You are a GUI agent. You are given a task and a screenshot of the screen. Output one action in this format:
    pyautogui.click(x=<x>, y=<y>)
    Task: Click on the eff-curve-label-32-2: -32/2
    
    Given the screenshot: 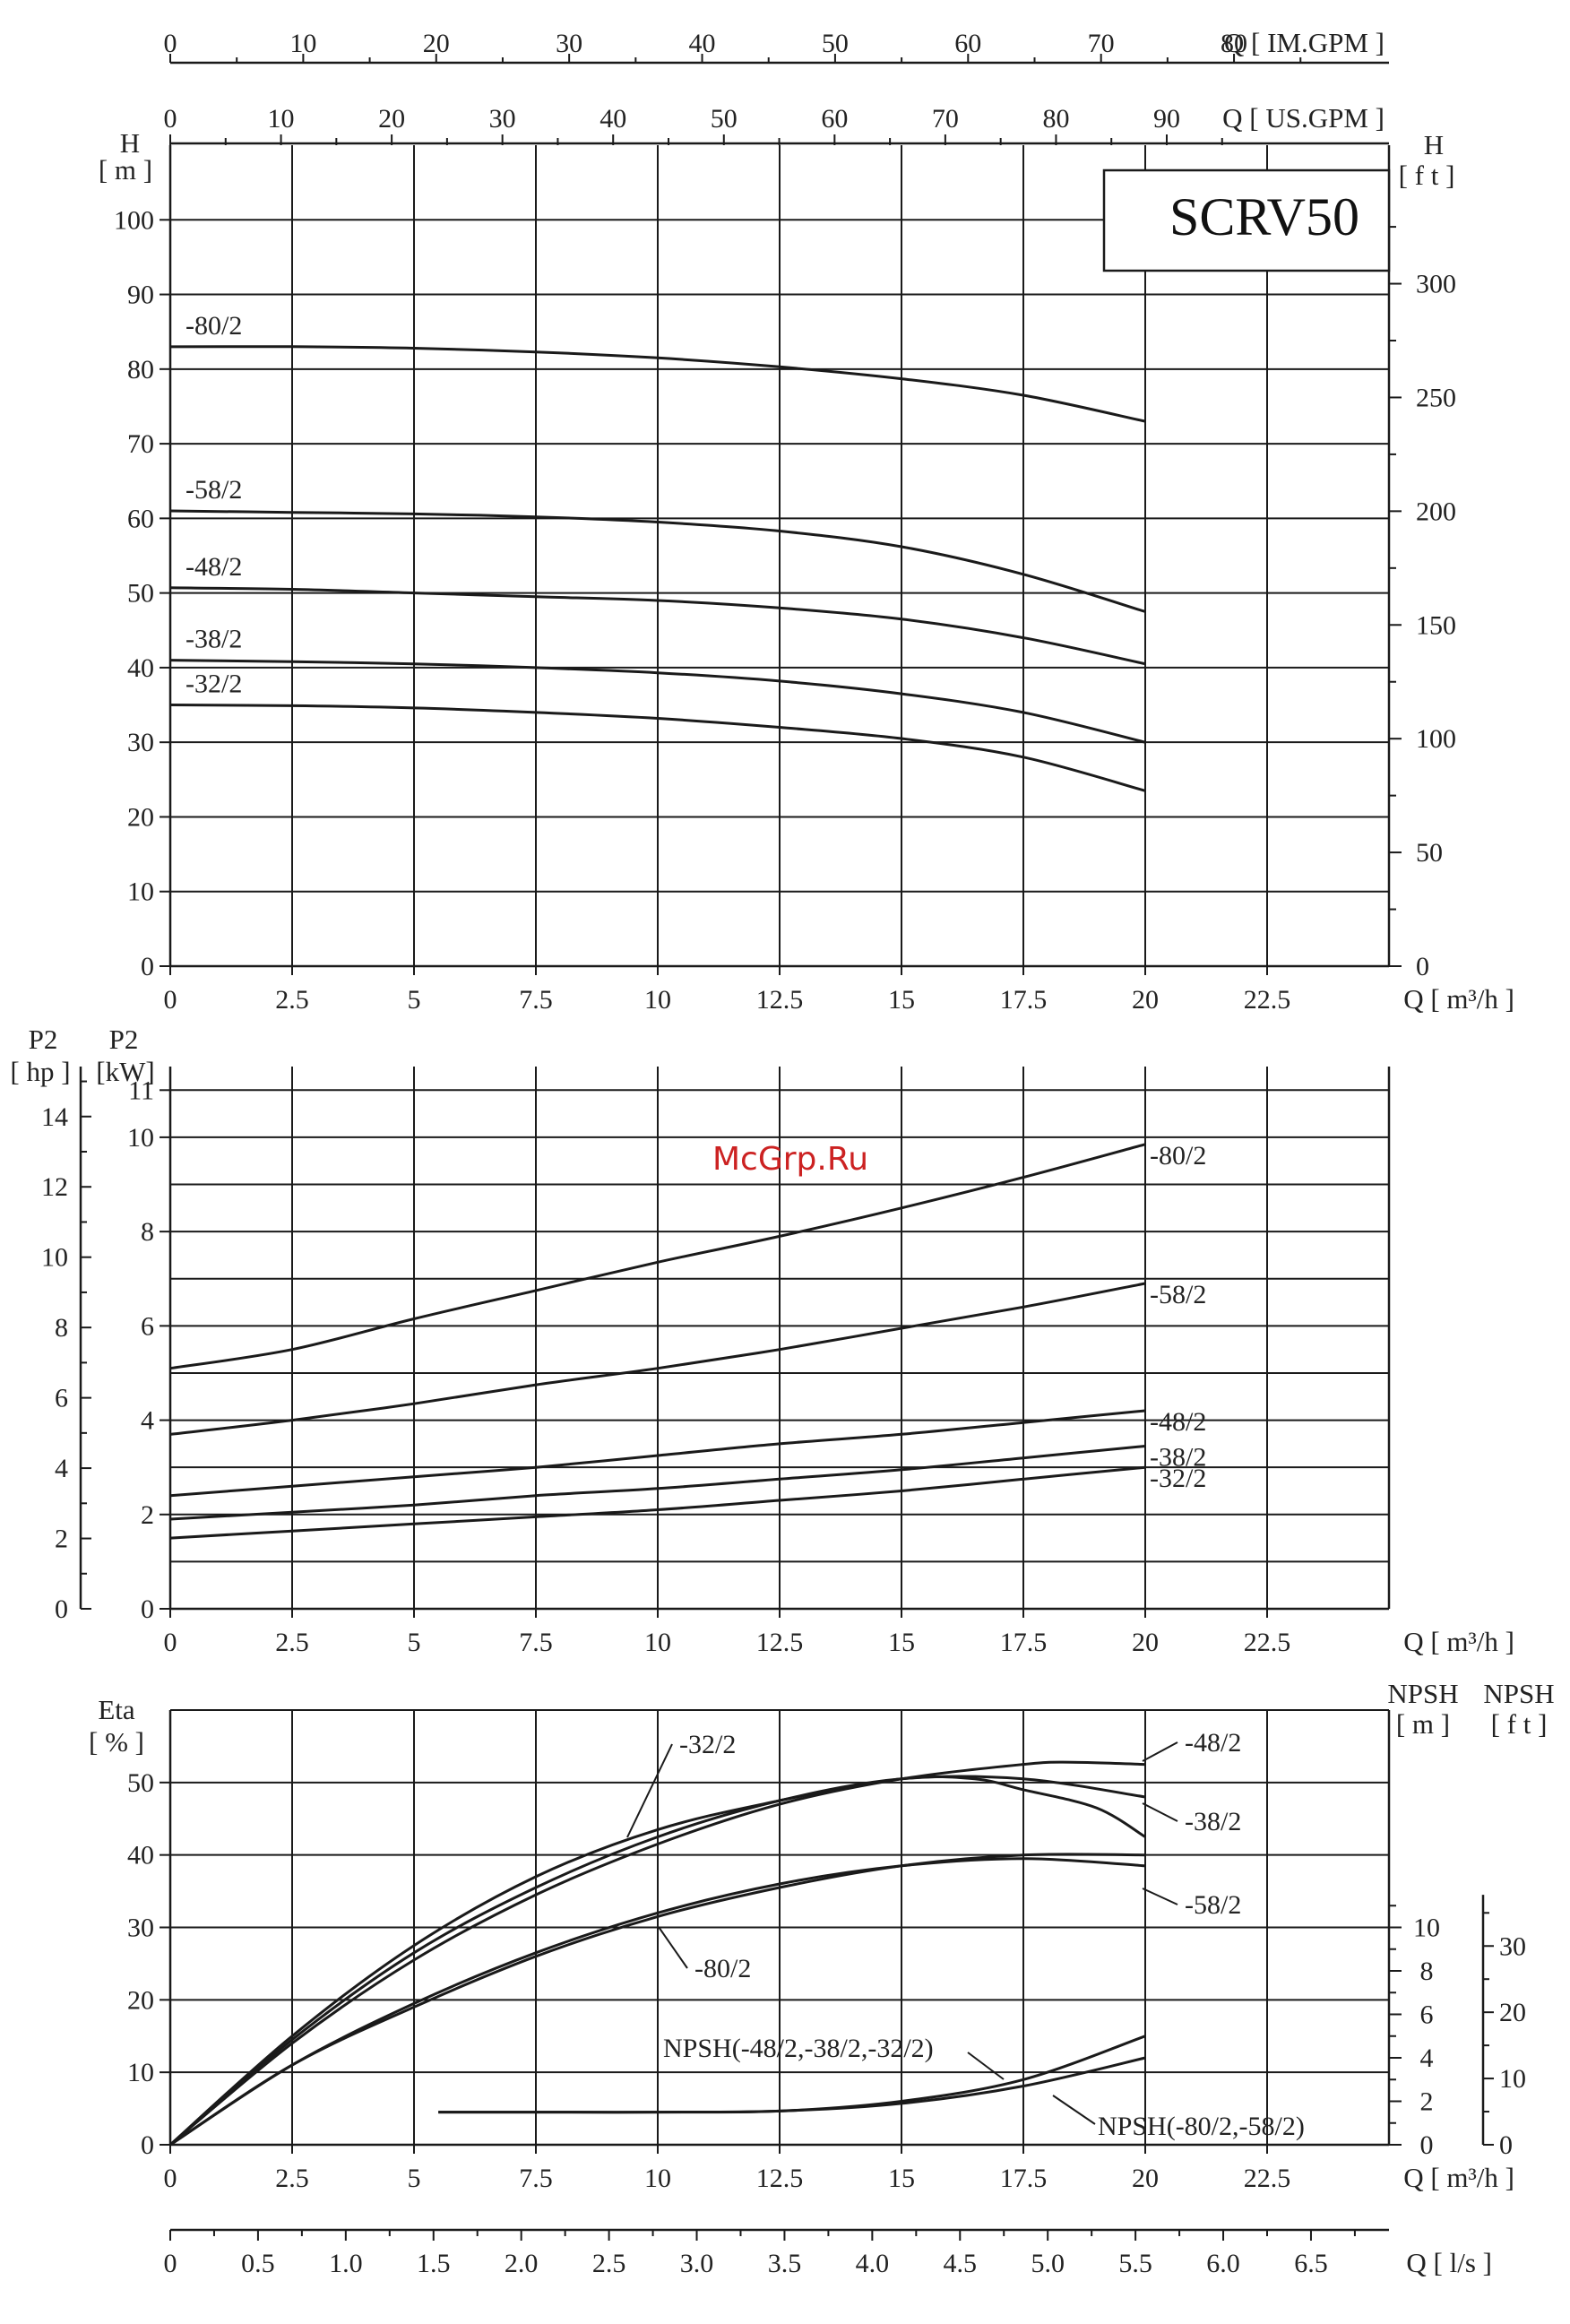 What is the action you would take?
    pyautogui.click(x=707, y=1745)
    